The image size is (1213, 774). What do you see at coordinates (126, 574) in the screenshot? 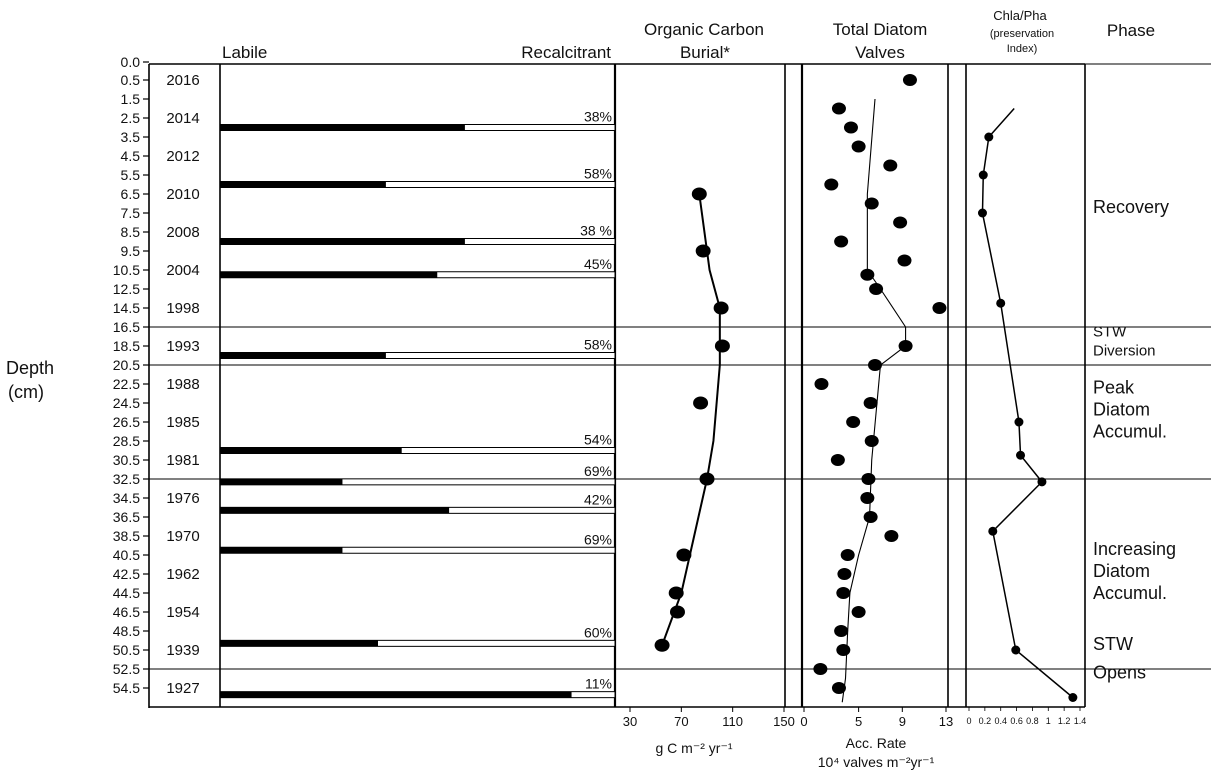
I see `depth-tick-label: 42.5` at bounding box center [126, 574].